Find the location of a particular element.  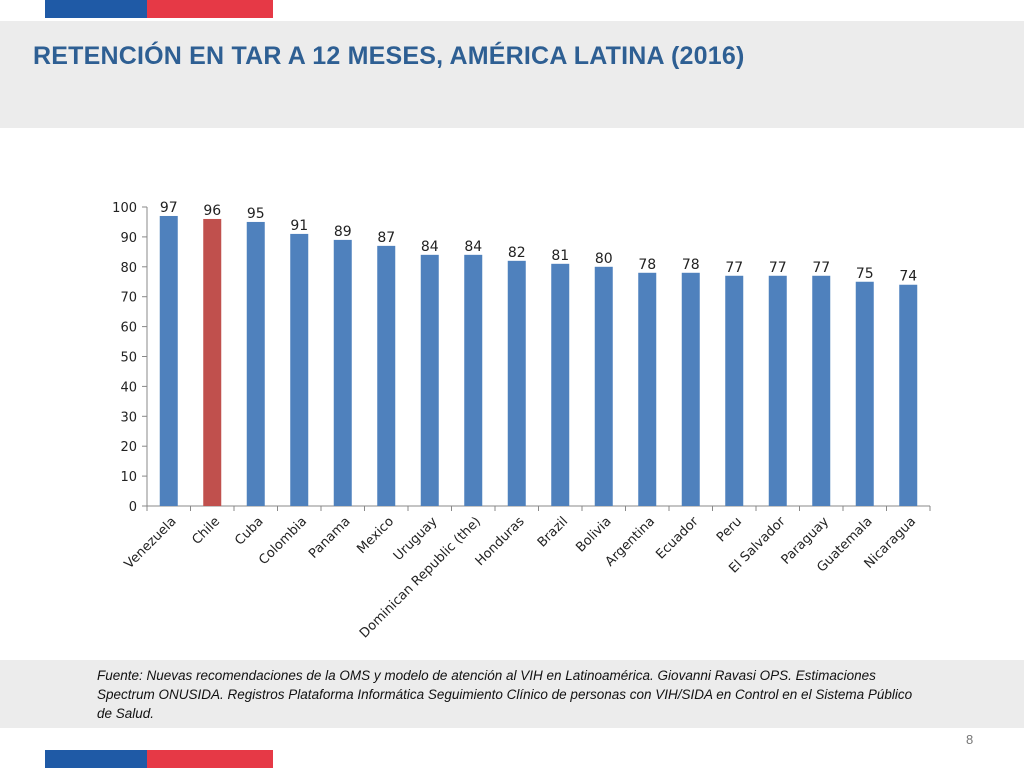

flag-stripe-top is located at coordinates (159, 9).